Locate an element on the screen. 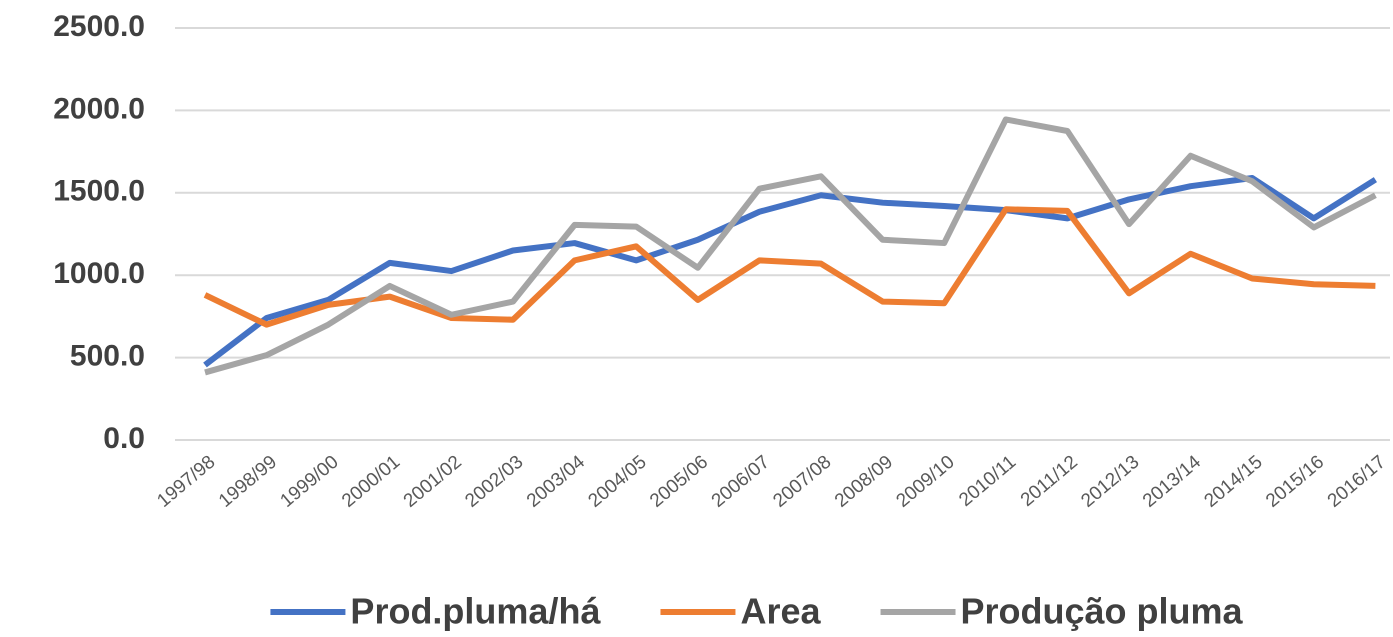 Image resolution: width=1393 pixels, height=637 pixels. x-tick-label: 2012/13 is located at coordinates (1110, 482).